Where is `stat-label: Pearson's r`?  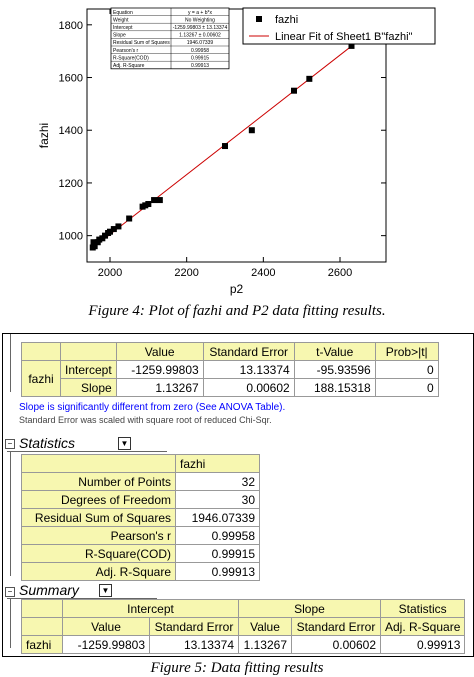
stat-label: Pearson's r is located at coordinates (98, 535).